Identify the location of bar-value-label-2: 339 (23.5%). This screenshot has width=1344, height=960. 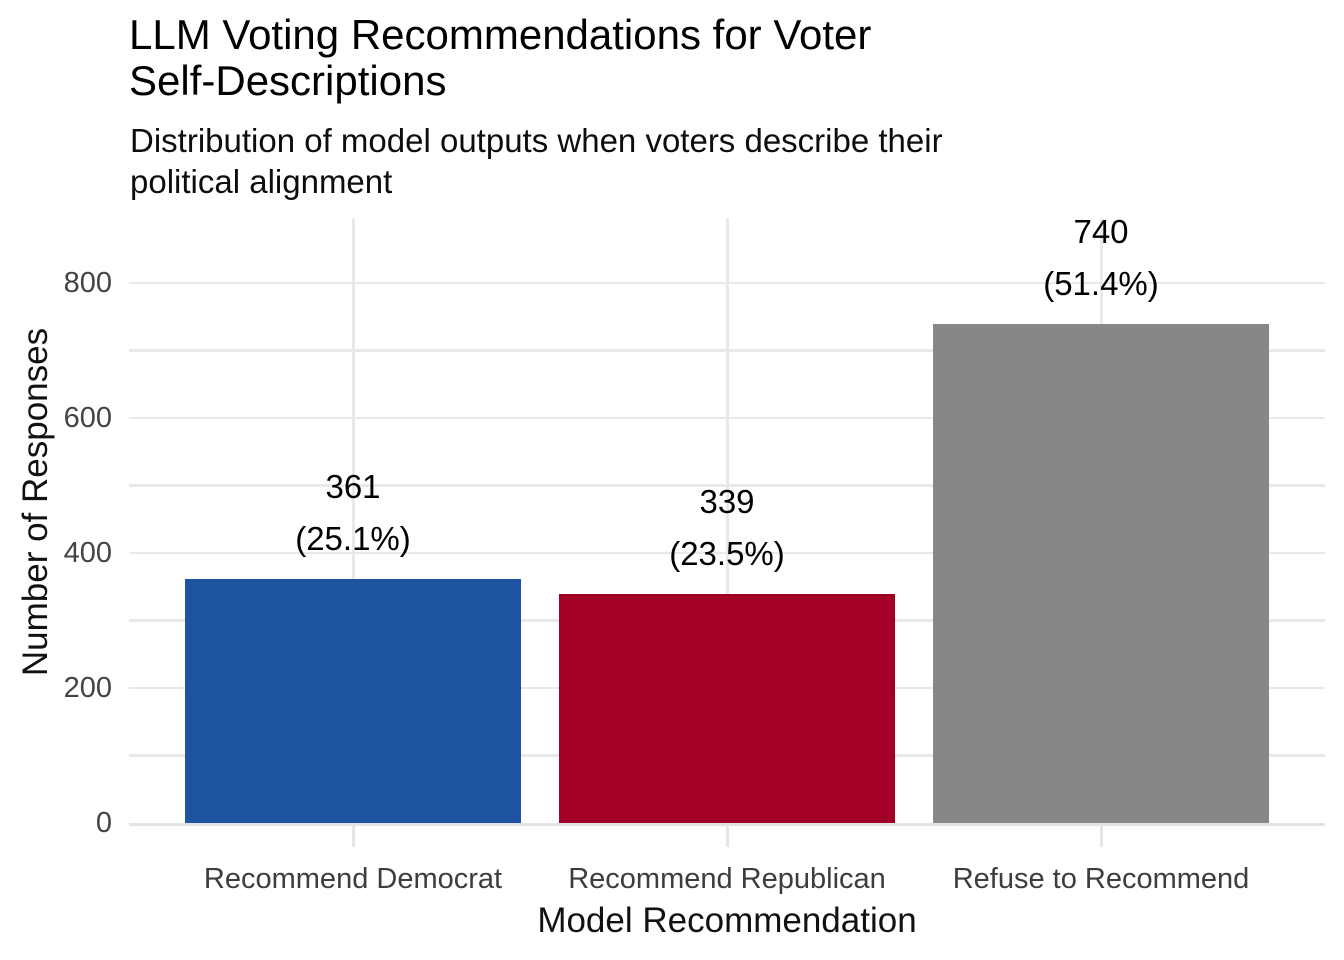
(727, 528).